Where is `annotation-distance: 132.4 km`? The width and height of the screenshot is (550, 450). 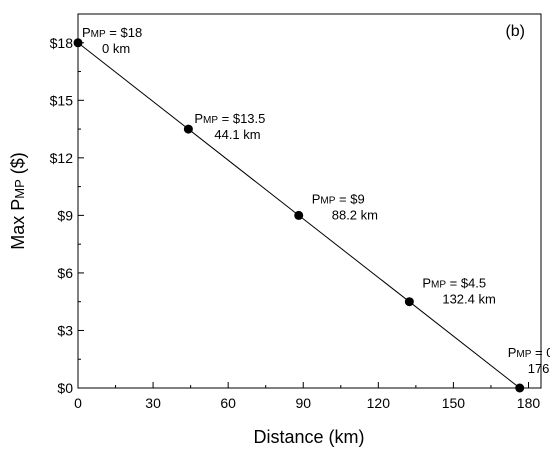 annotation-distance: 132.4 km is located at coordinates (468, 299).